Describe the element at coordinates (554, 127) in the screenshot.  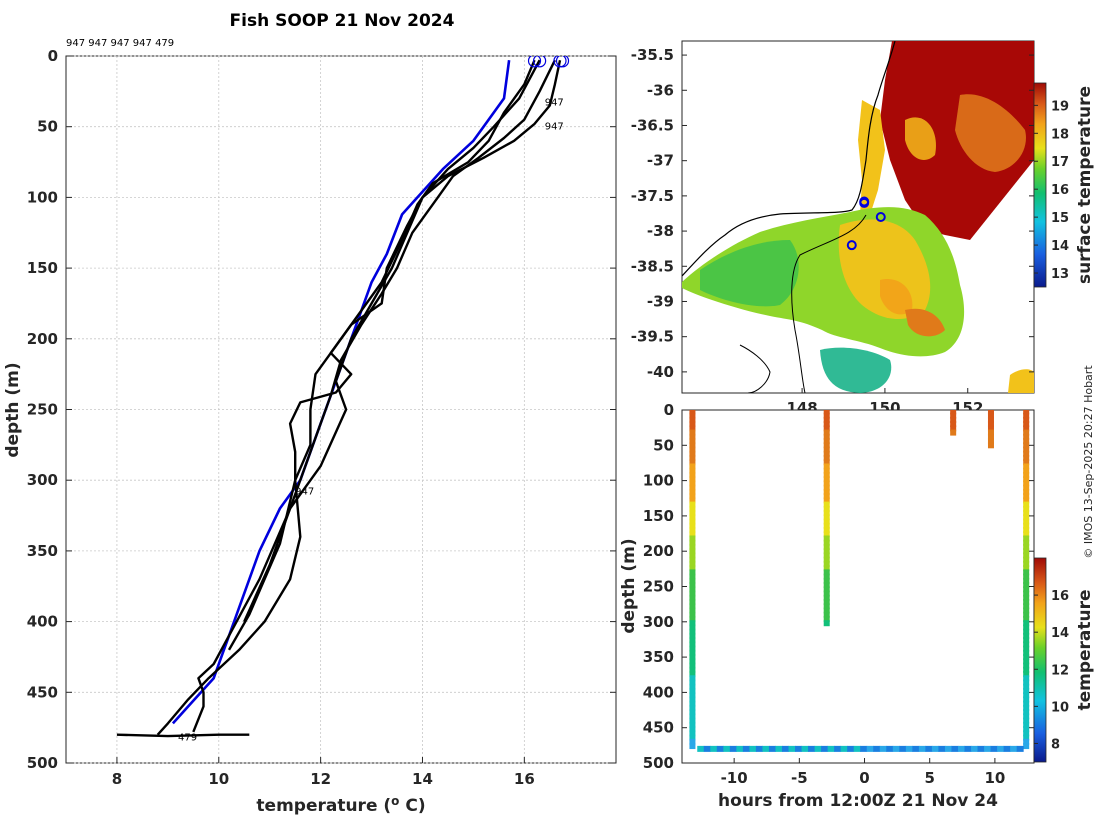
I see `profile-annotation: 947` at that location.